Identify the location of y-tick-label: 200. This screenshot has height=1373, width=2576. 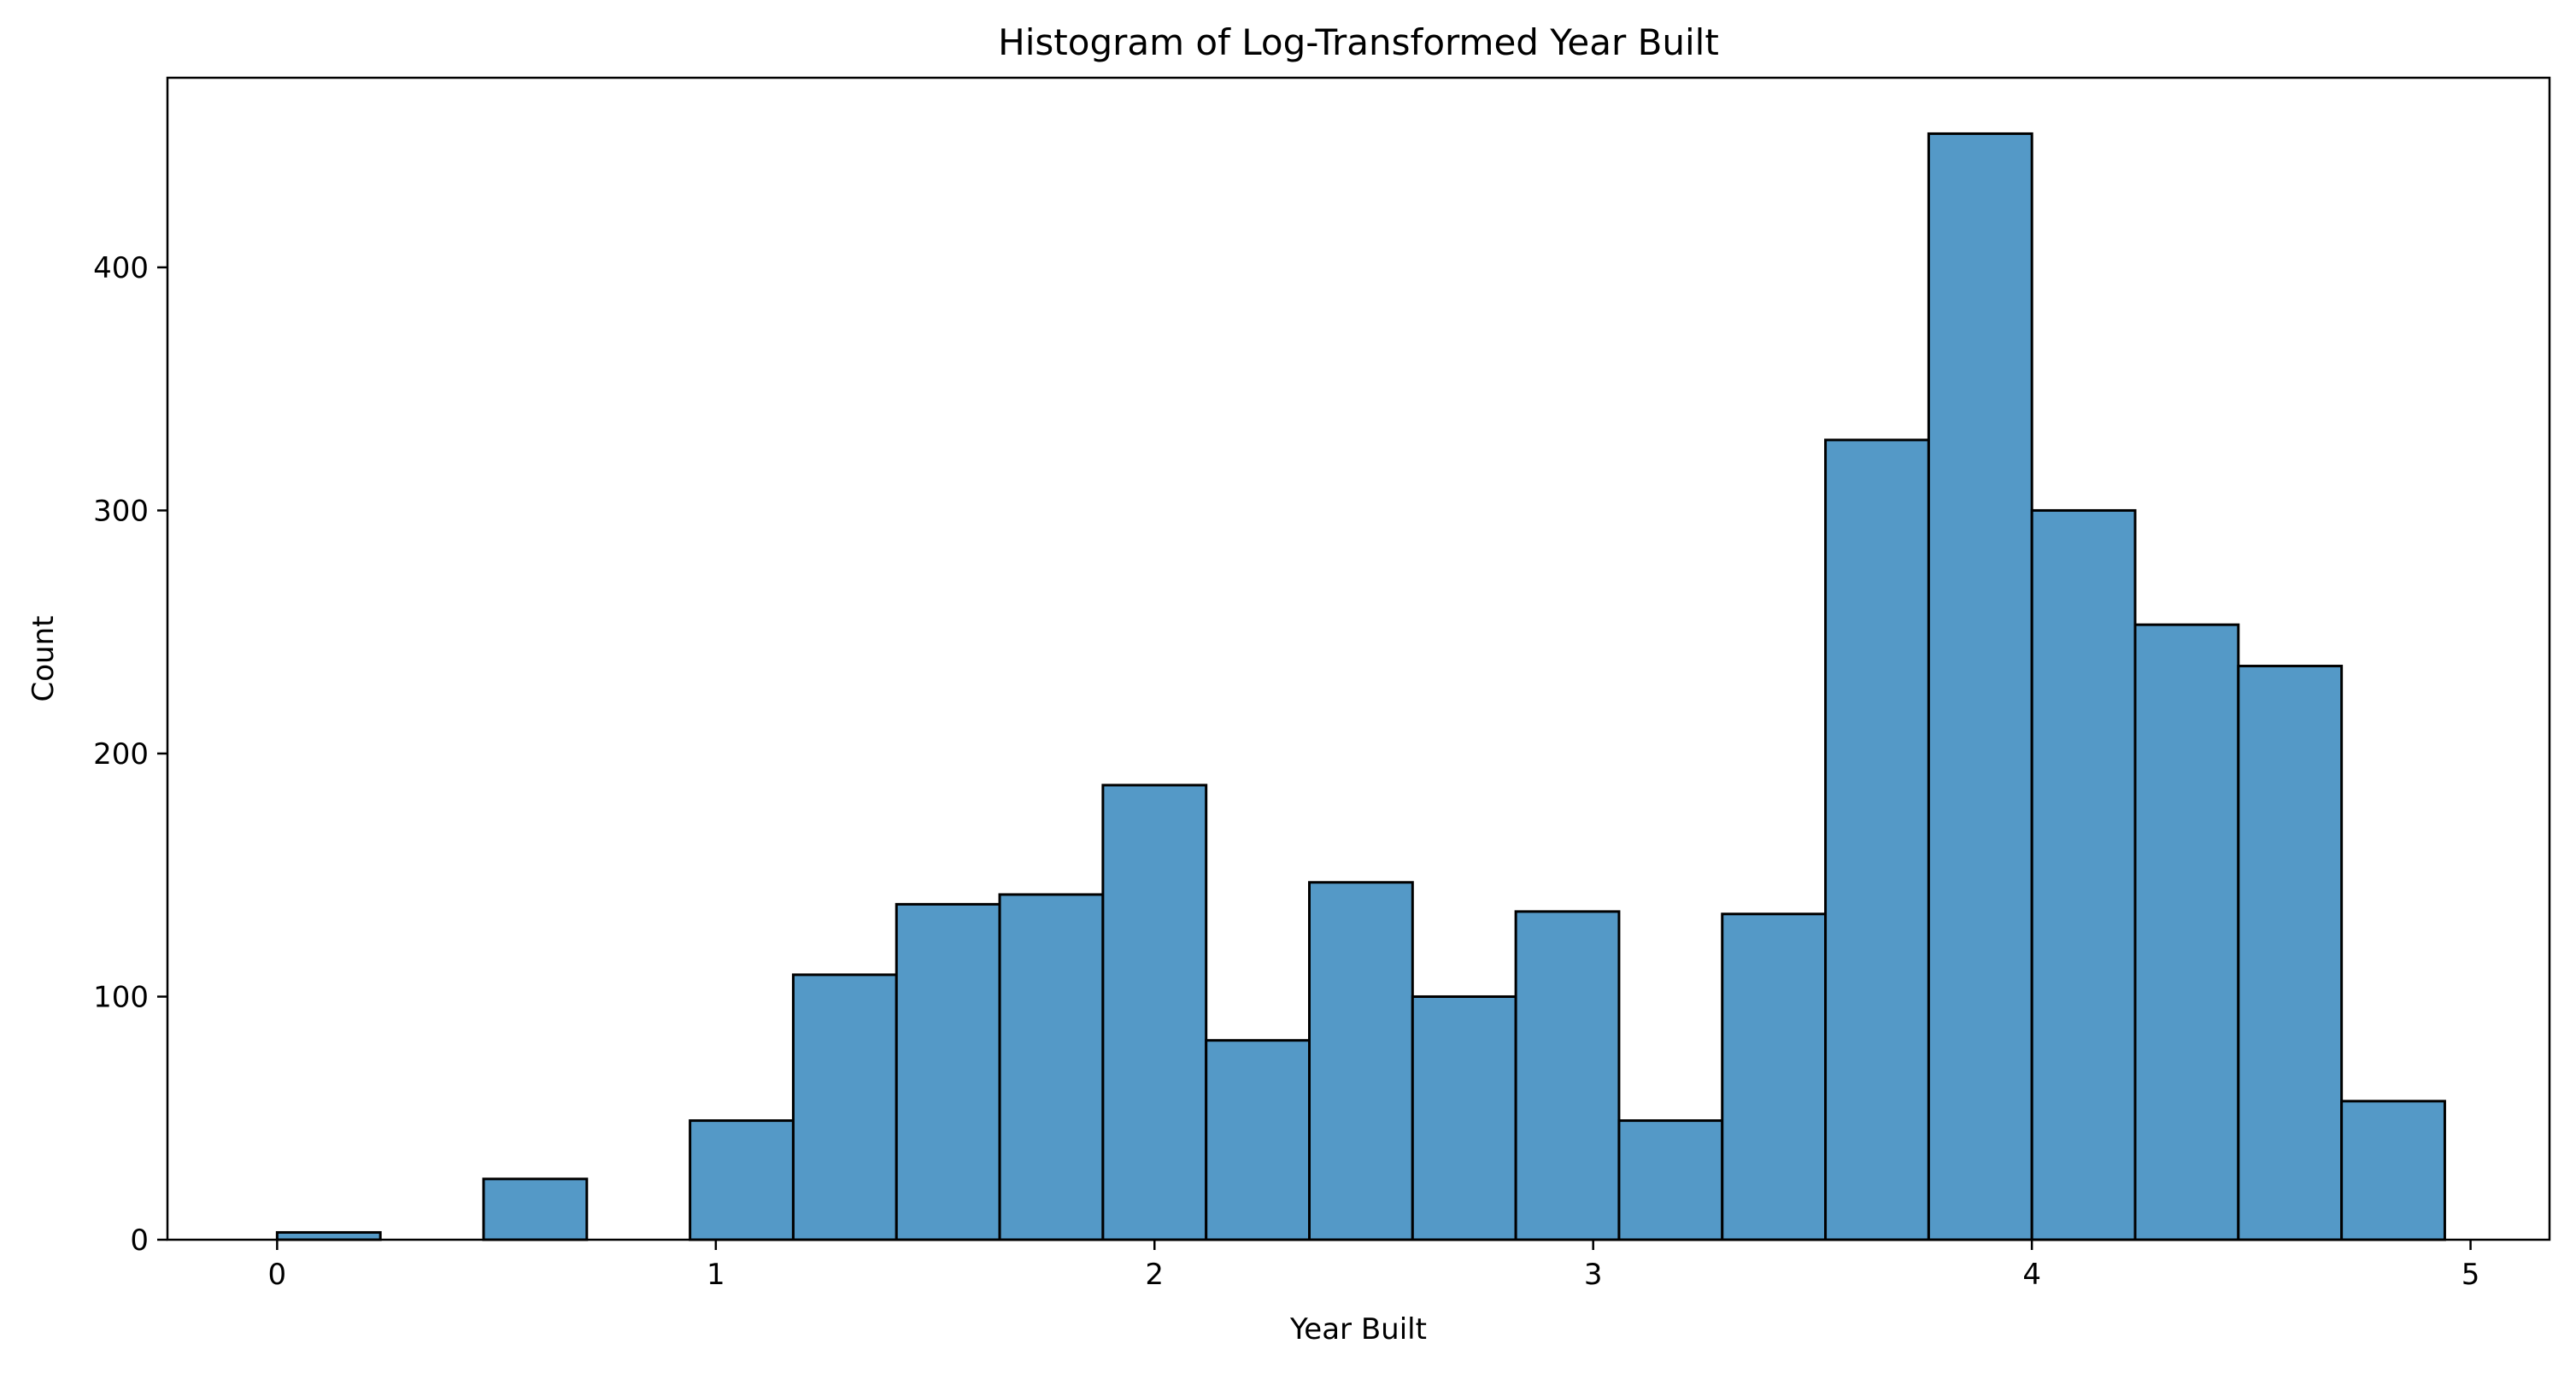
(121, 755).